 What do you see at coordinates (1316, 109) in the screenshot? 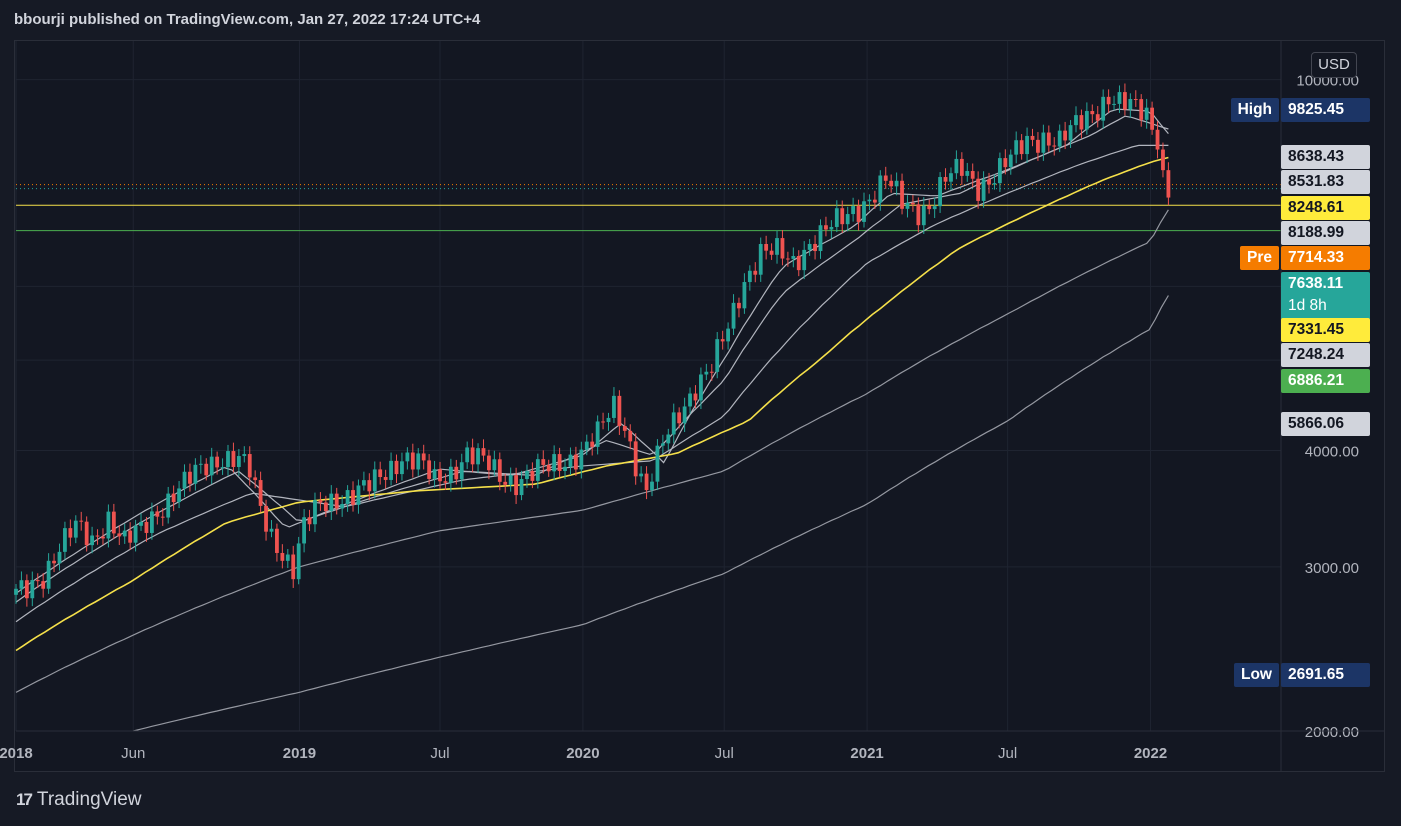
I see `price-label-value: 9825.45` at bounding box center [1316, 109].